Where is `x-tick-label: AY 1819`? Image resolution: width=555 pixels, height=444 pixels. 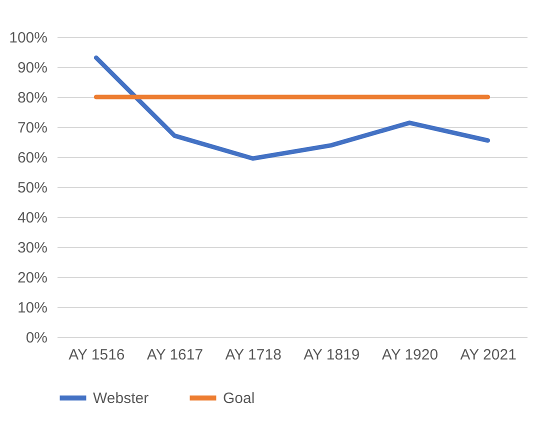 x-tick-label: AY 1819 is located at coordinates (332, 355).